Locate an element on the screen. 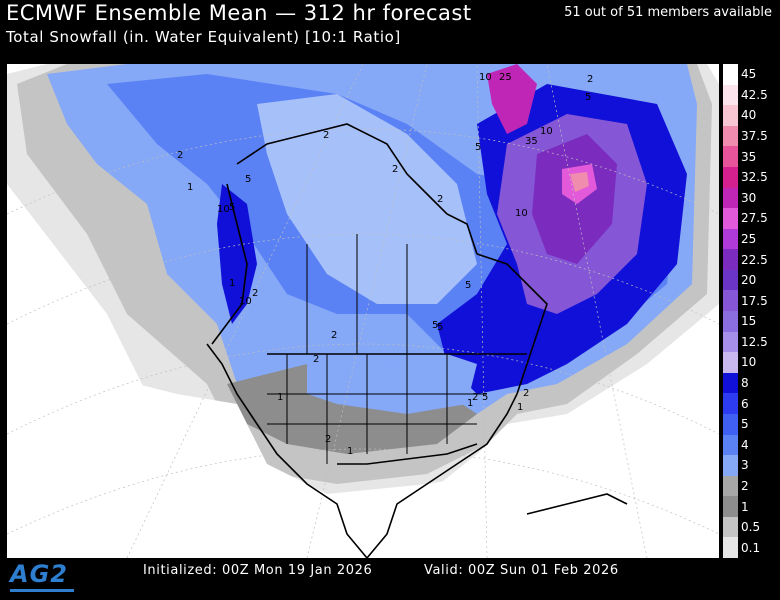 The width and height of the screenshot is (780, 600). legend-label: 40 is located at coordinates (749, 115).